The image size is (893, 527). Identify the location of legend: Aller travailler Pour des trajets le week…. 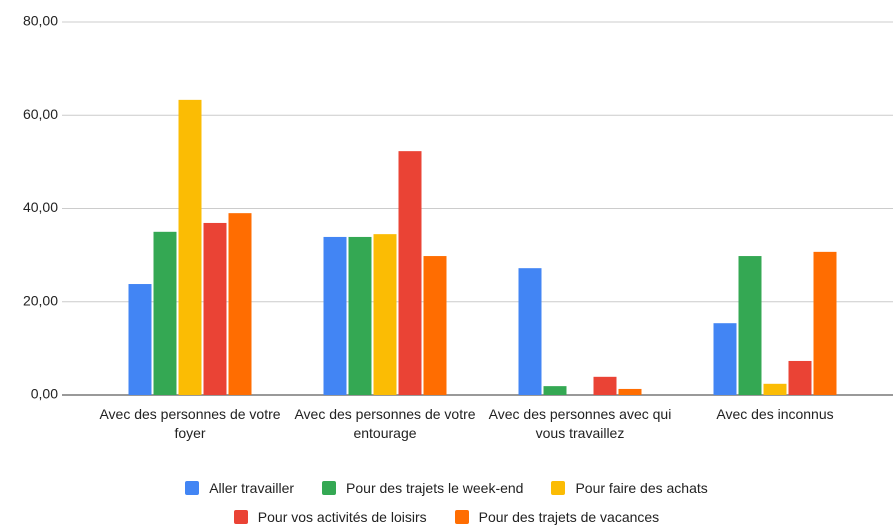
(446, 502).